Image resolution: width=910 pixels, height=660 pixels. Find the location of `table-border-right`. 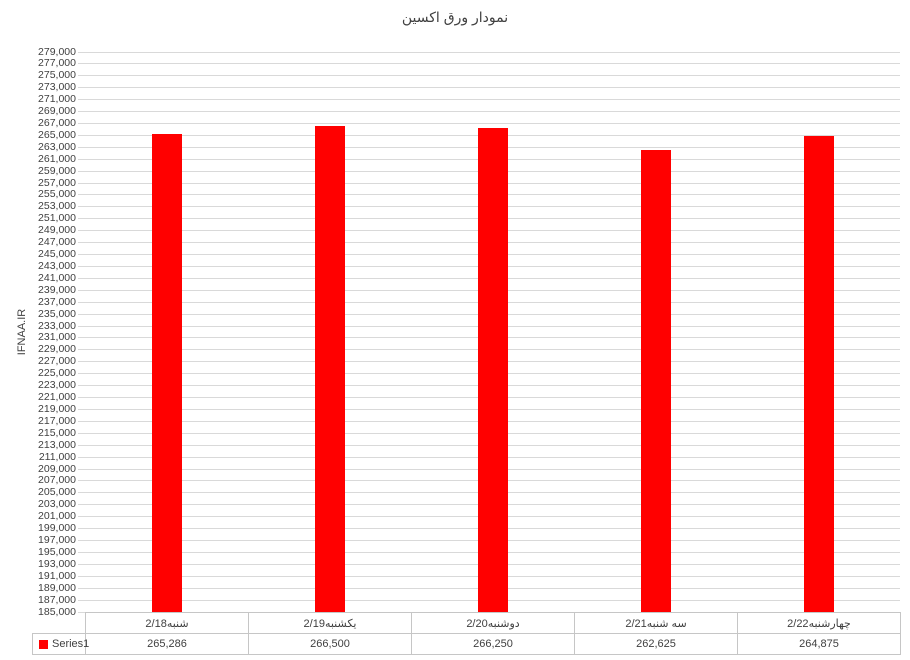

table-border-right is located at coordinates (900, 633).